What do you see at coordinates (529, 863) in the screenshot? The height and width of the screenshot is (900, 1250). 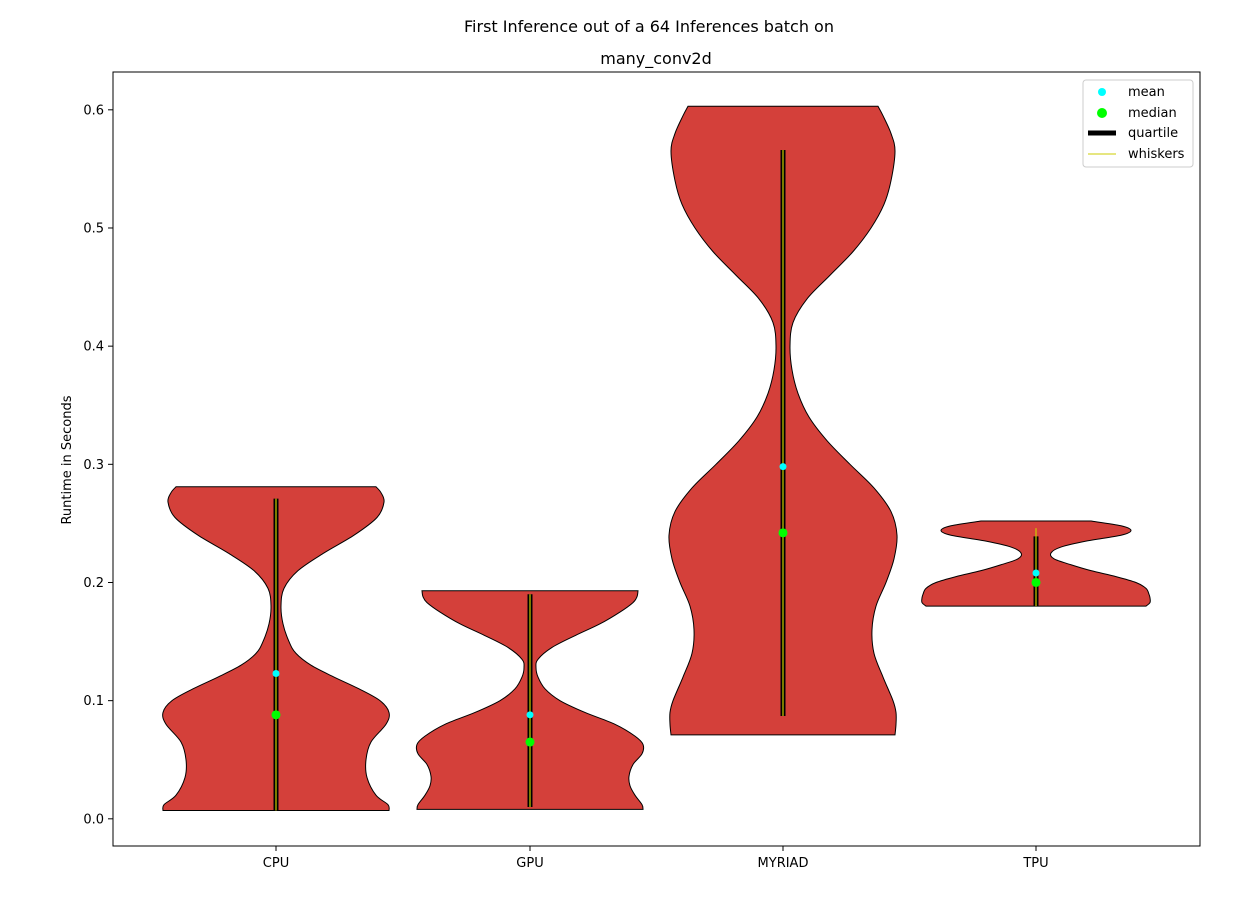 I see `x-tick-label-gpu: GPU` at bounding box center [529, 863].